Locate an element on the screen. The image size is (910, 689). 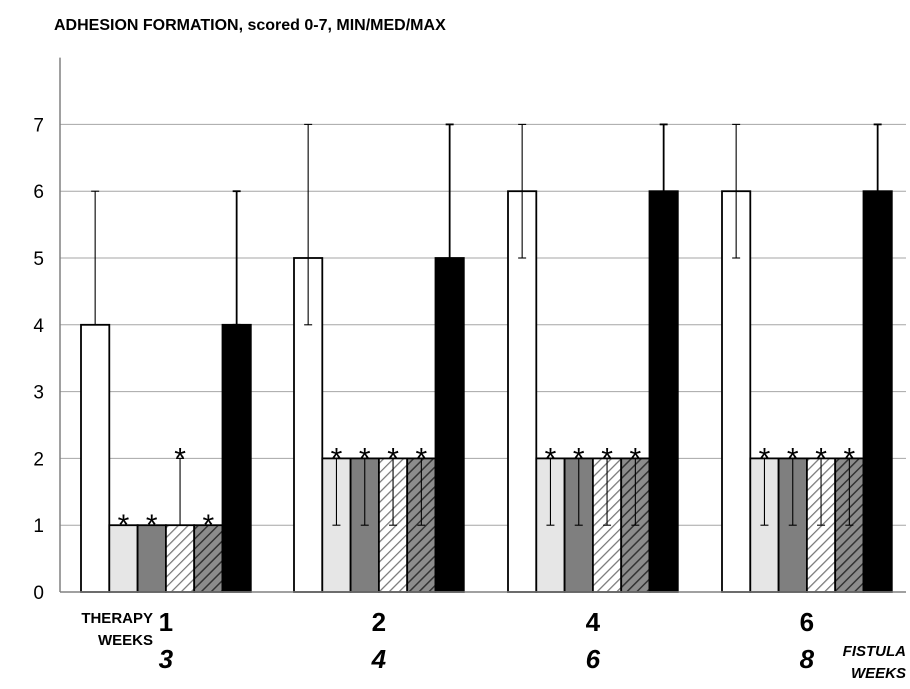
significance-markers: * * * * * * * * * * * * * * * * is located at coordinates (487, 492).